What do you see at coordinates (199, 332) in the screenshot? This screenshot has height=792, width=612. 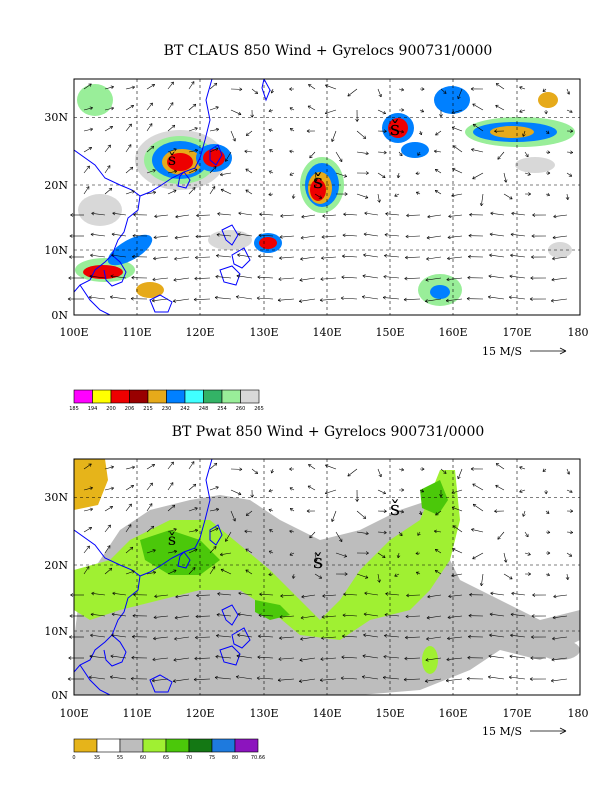 I see `lon-label: 120E` at bounding box center [199, 332].